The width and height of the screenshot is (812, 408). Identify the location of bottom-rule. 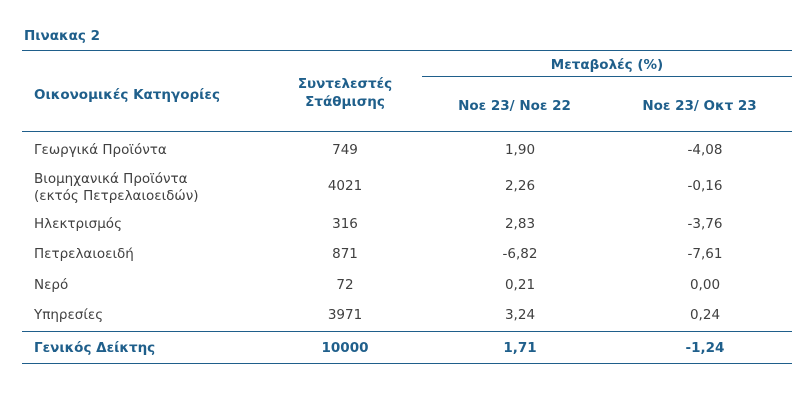
(407, 363).